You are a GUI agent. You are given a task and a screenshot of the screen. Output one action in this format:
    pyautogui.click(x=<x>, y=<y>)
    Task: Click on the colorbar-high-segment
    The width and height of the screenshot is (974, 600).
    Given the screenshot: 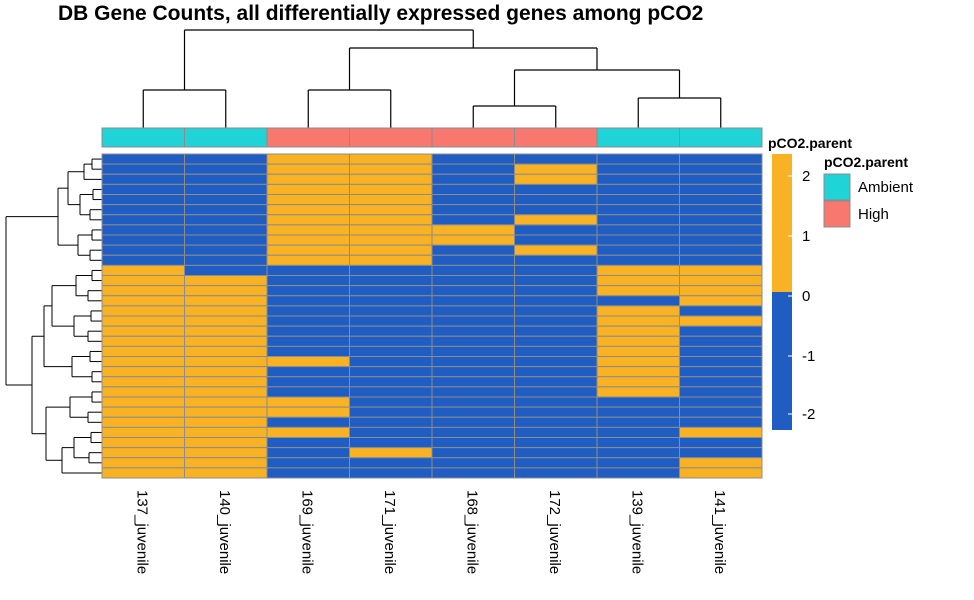 What is the action you would take?
    pyautogui.click(x=782, y=223)
    